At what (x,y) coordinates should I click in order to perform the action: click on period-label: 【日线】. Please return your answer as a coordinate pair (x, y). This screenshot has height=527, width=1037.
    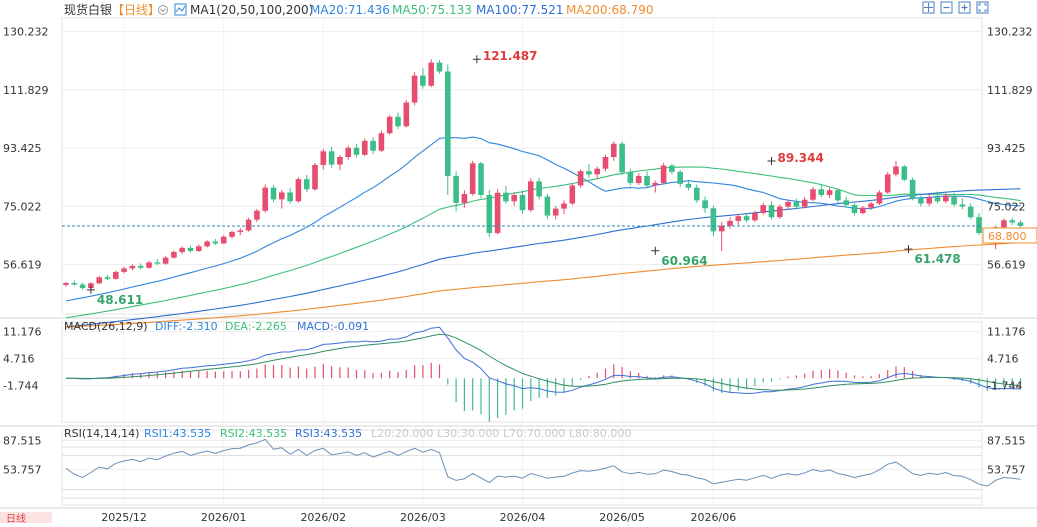
    Looking at the image, I should click on (136, 10).